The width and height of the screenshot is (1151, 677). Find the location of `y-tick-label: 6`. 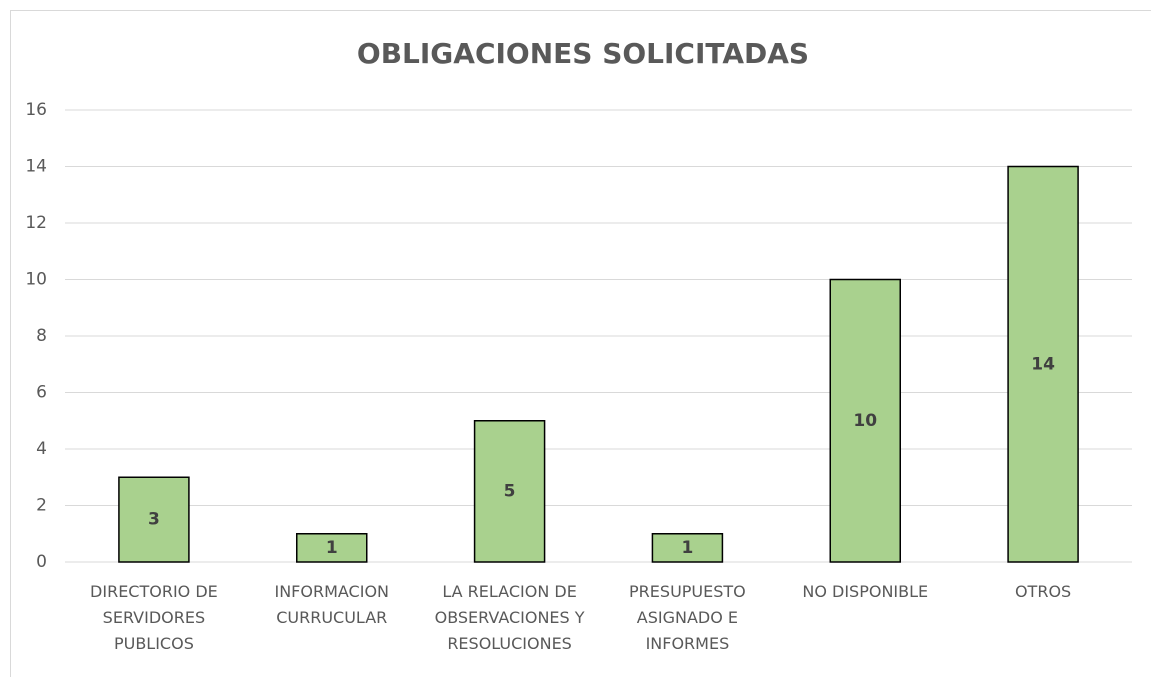

y-tick-label: 6 is located at coordinates (41, 393).